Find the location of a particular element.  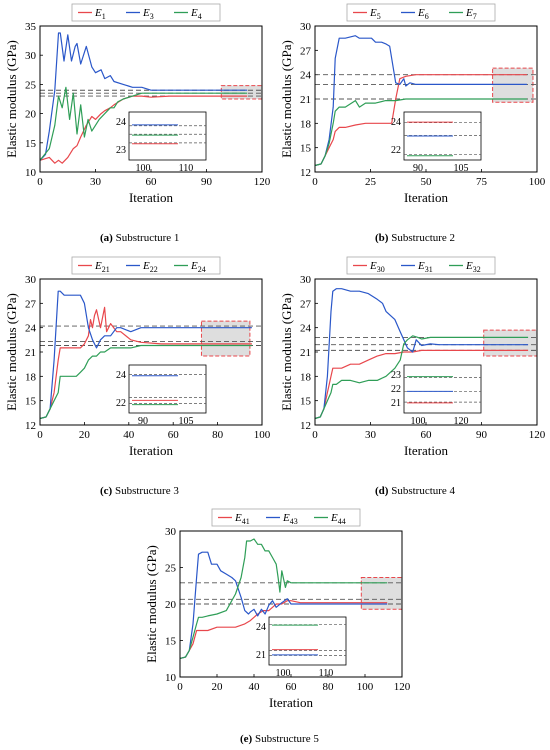

caption-e: (e) Substructure 5 is located at coordinates (279, 739).